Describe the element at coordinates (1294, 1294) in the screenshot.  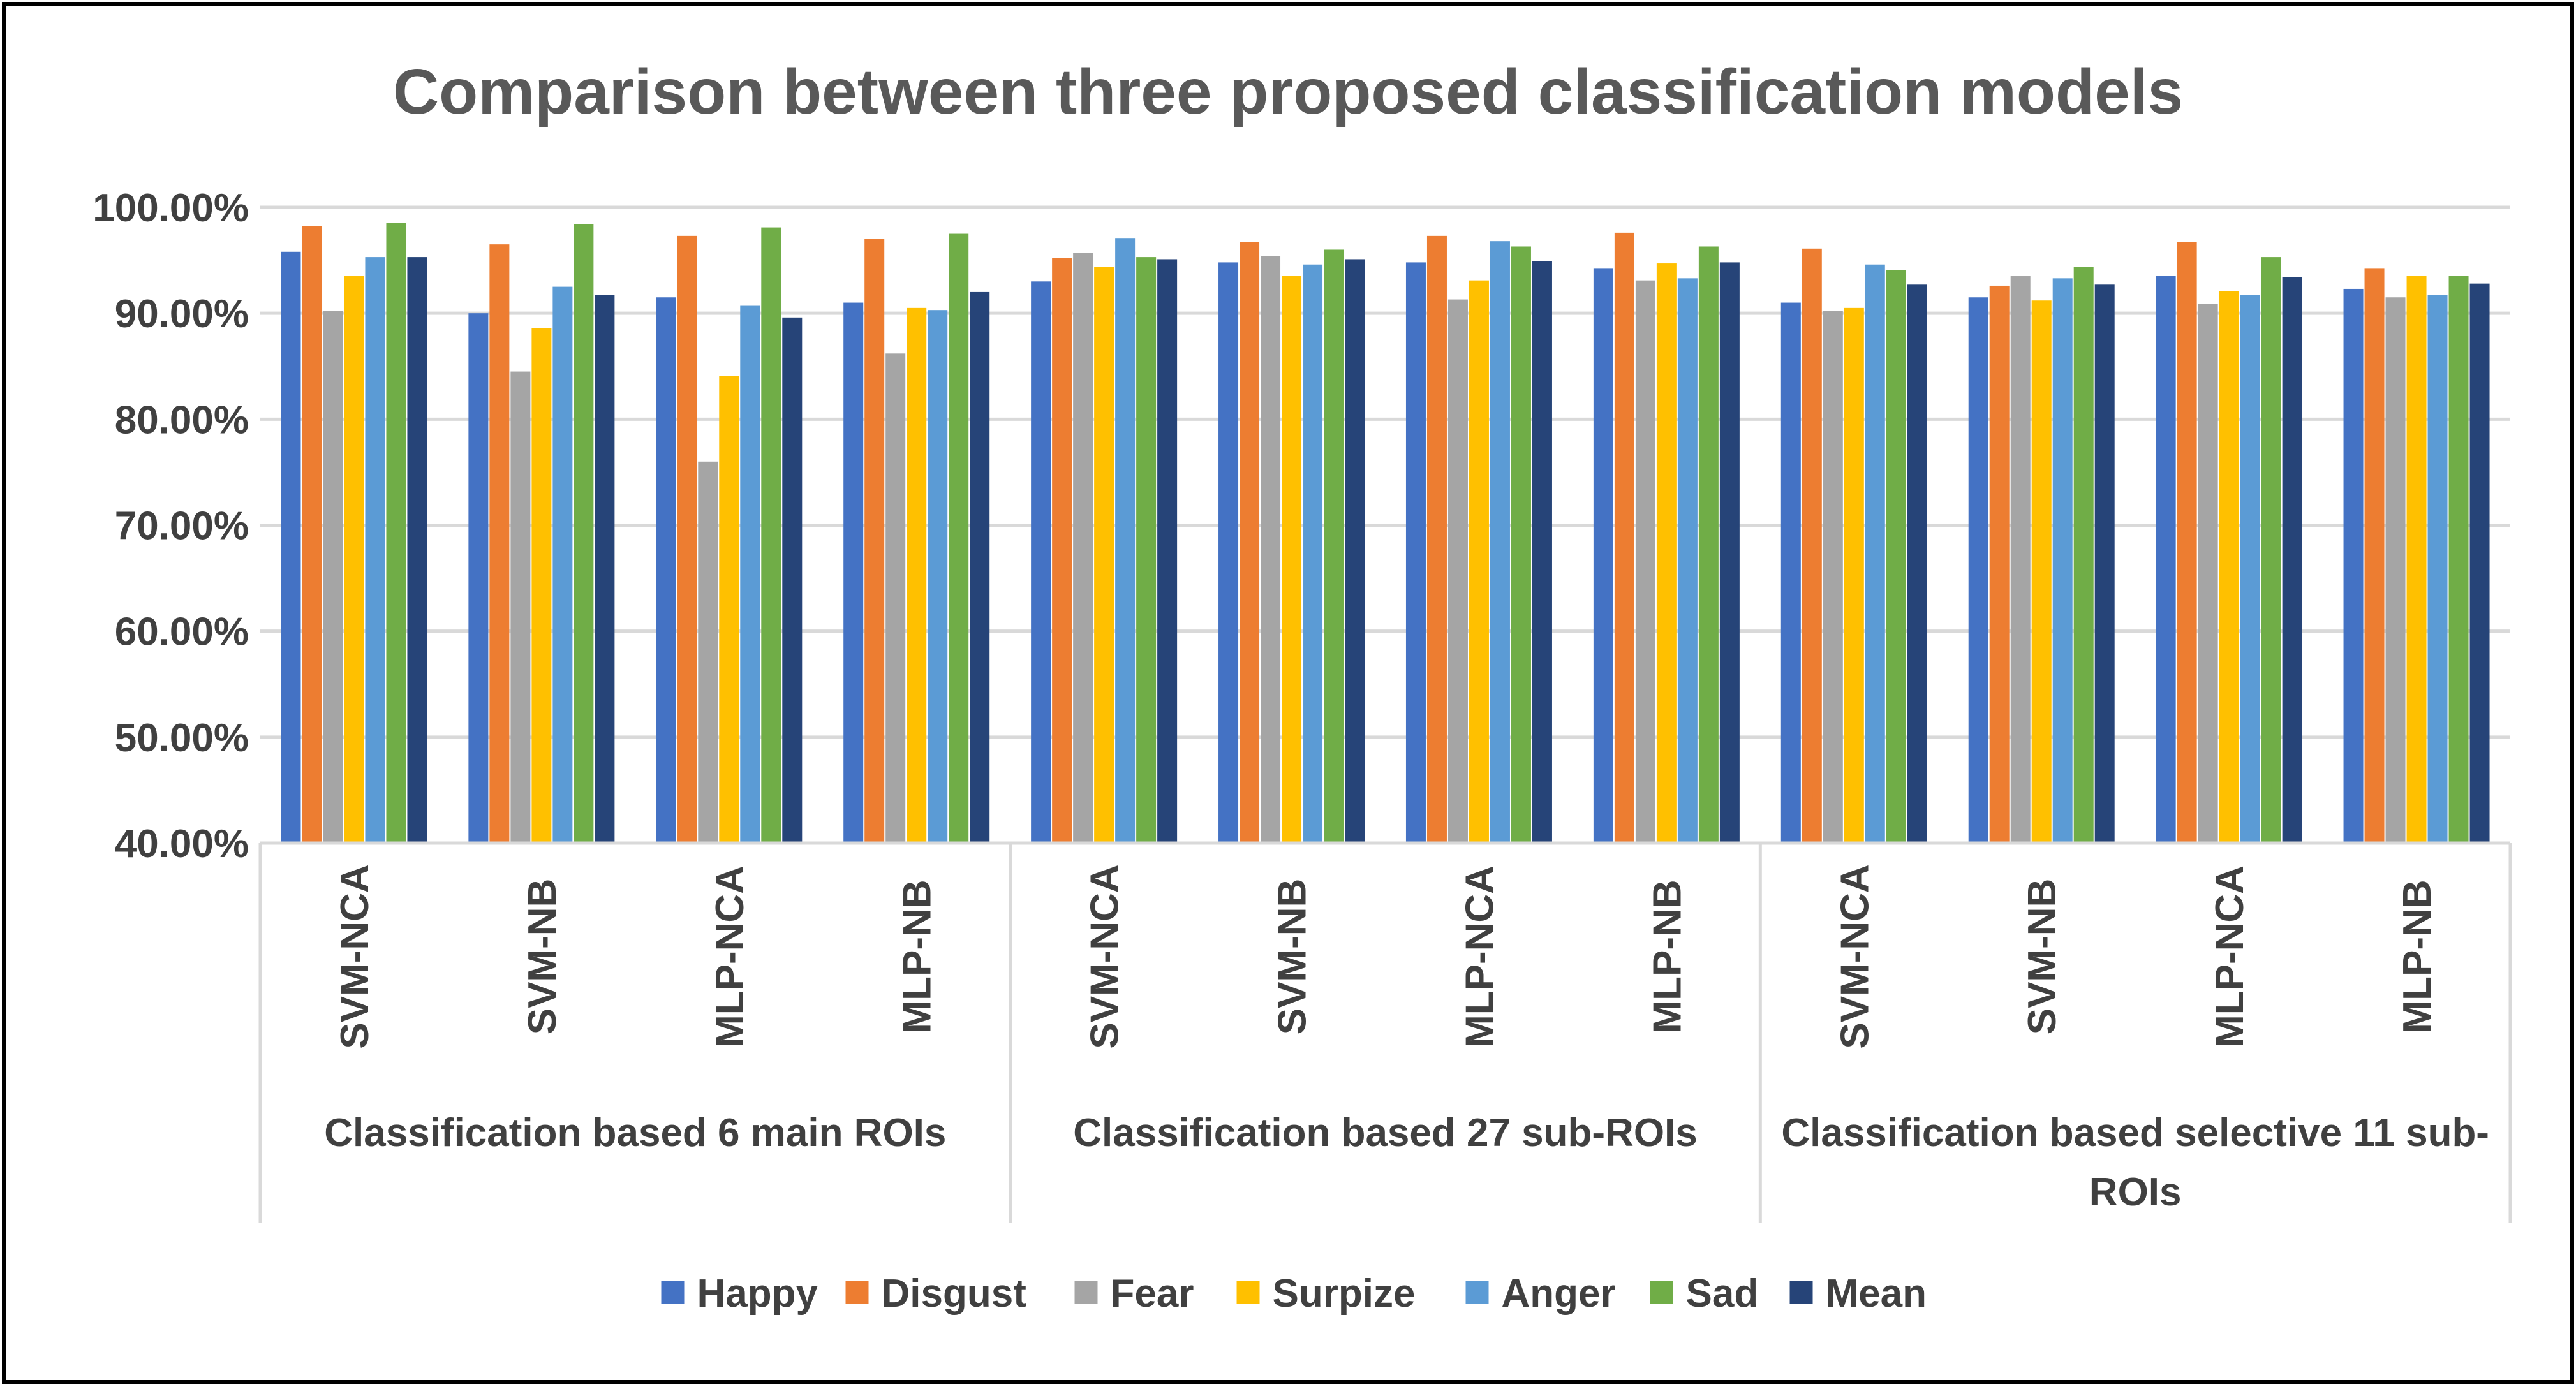
I see `legend: Happy Disgust Fear Surpize Anger Sad Mean` at that location.